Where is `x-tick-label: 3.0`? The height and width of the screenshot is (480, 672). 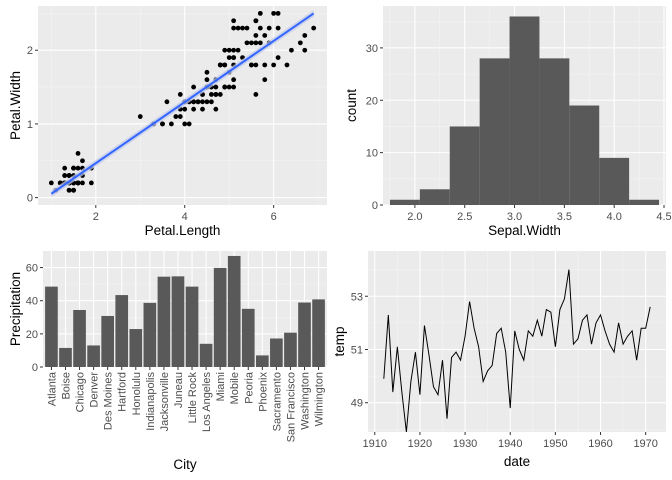
x-tick-label: 3.0 is located at coordinates (514, 217).